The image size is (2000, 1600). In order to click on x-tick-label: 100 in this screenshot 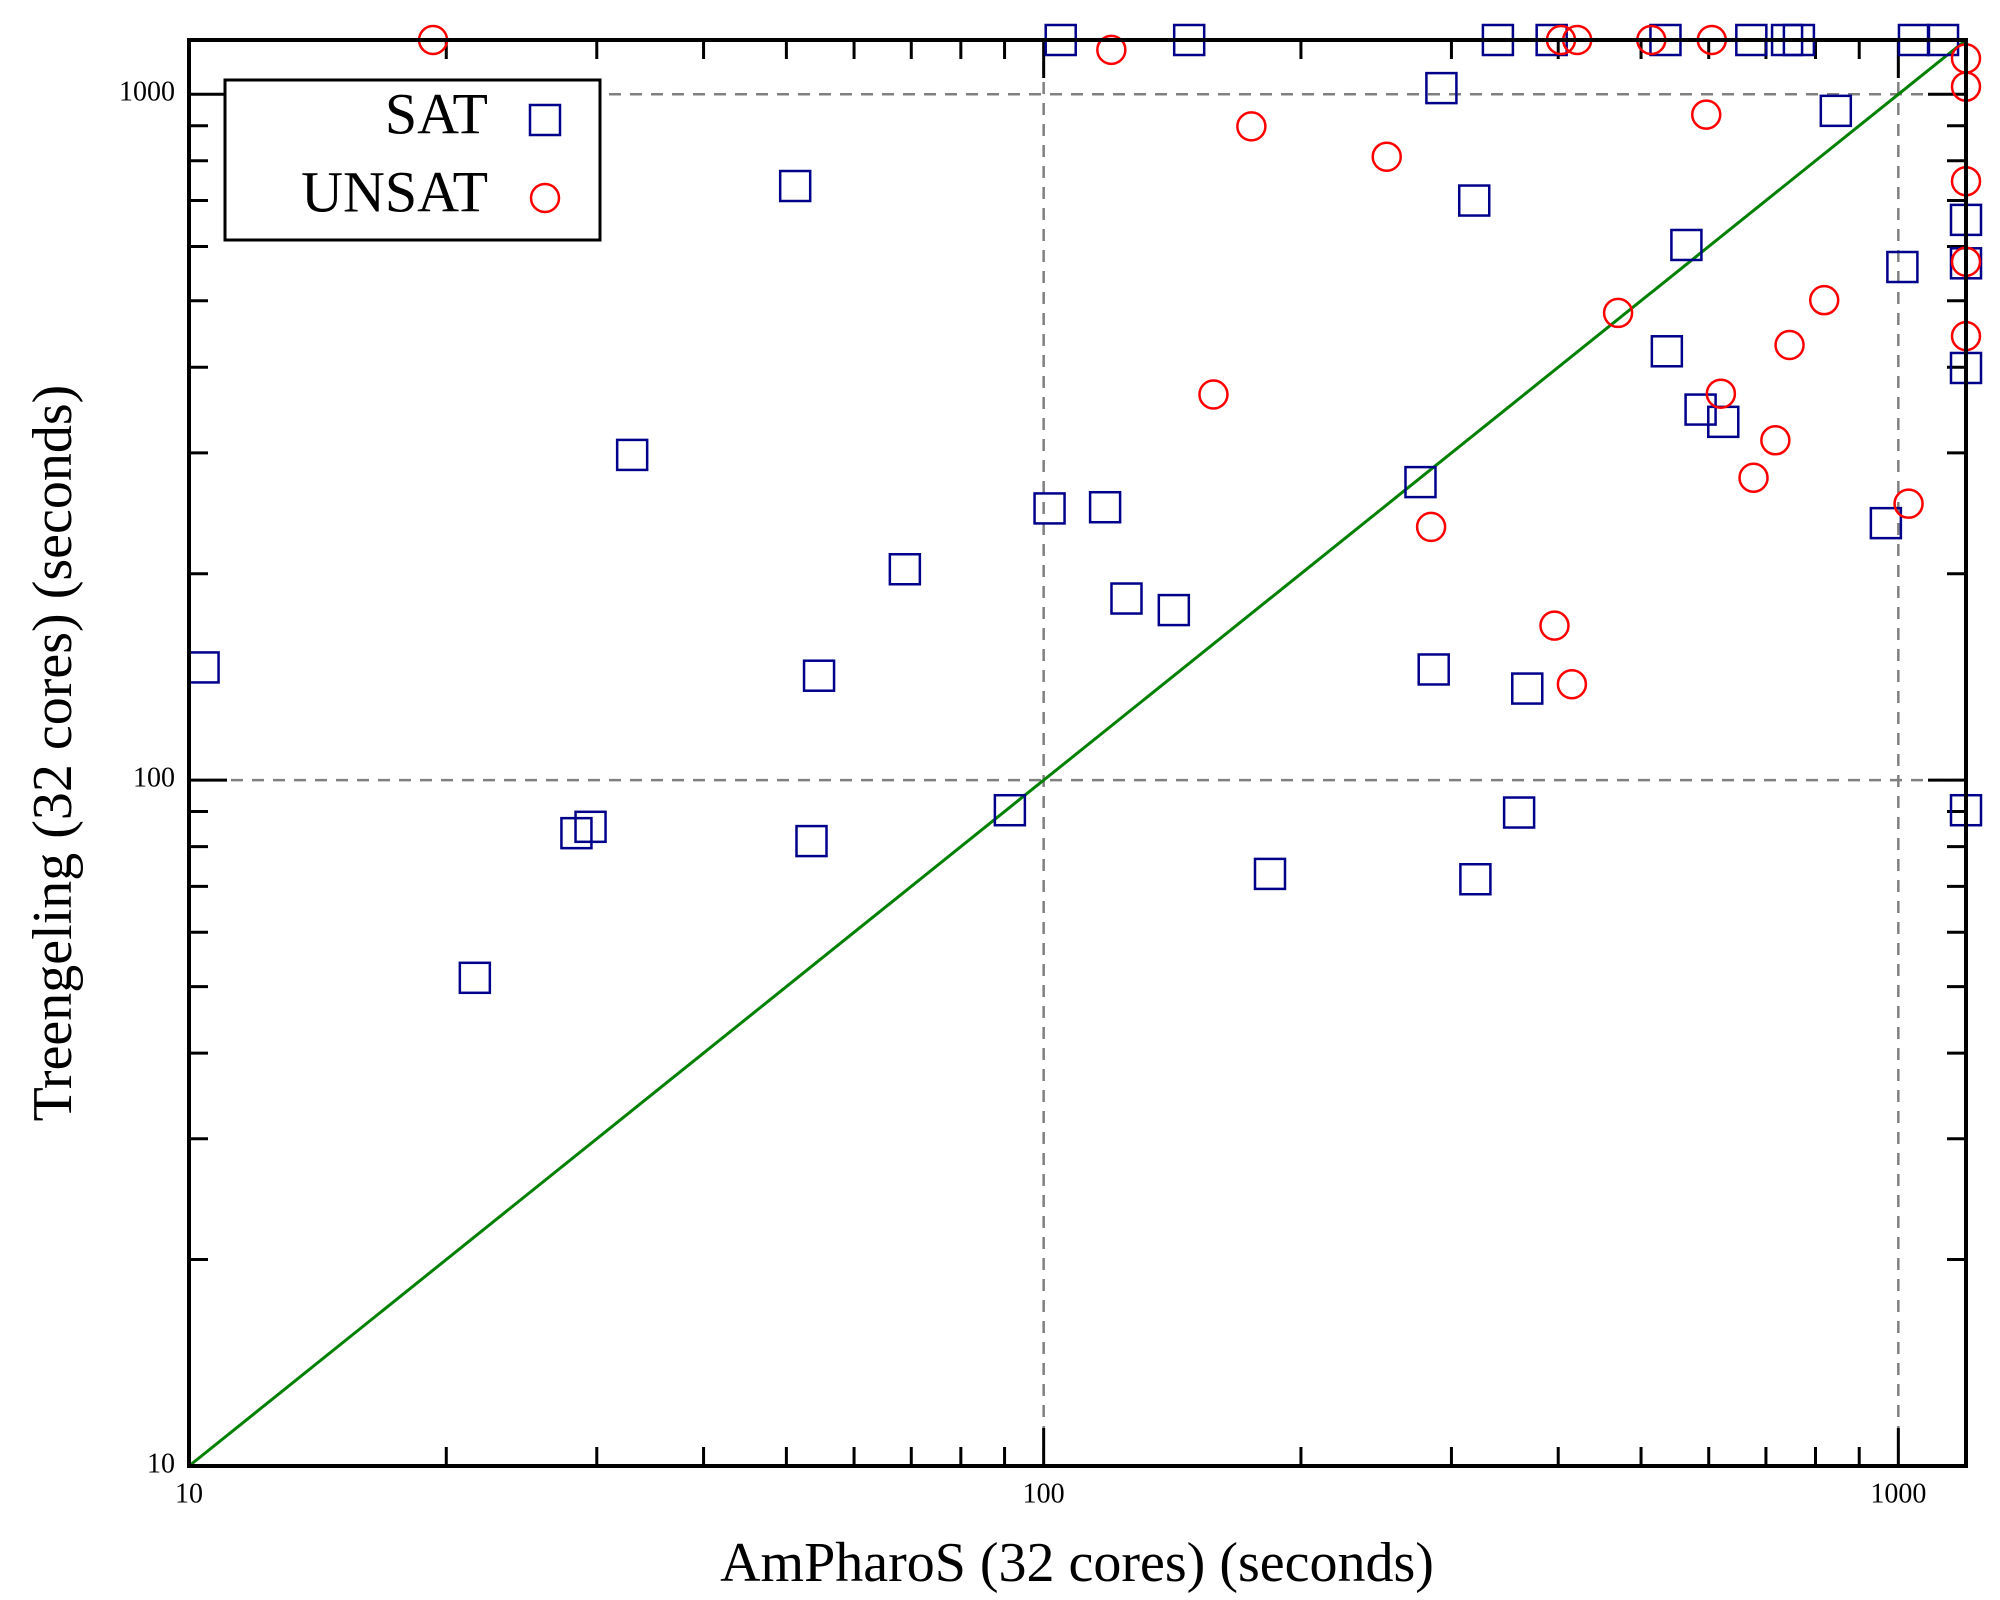, I will do `click(1044, 1493)`.